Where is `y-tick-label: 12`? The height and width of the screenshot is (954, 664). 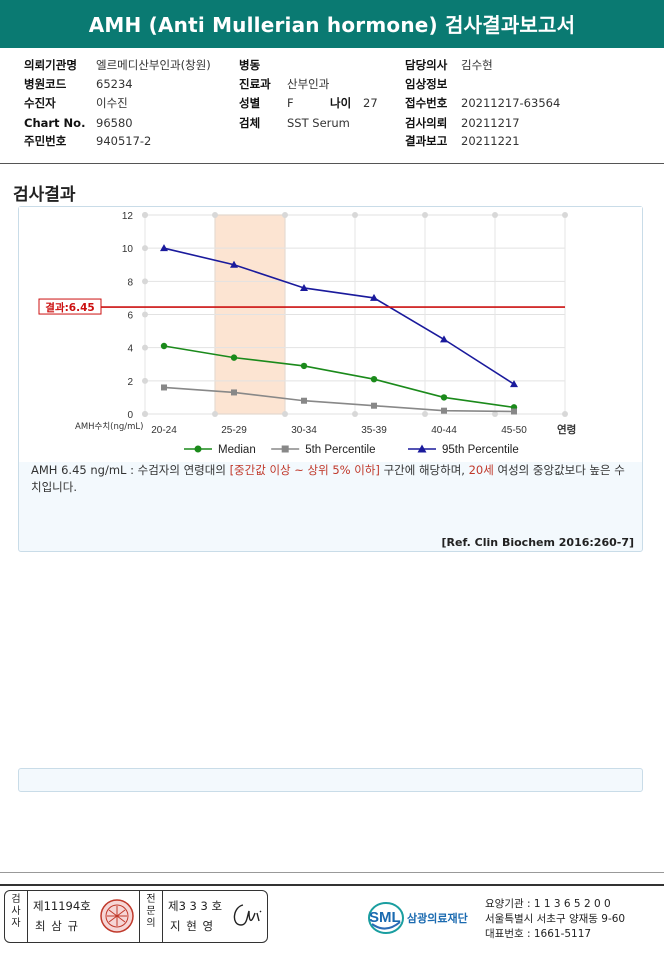
y-tick-label: 12 is located at coordinates (128, 216).